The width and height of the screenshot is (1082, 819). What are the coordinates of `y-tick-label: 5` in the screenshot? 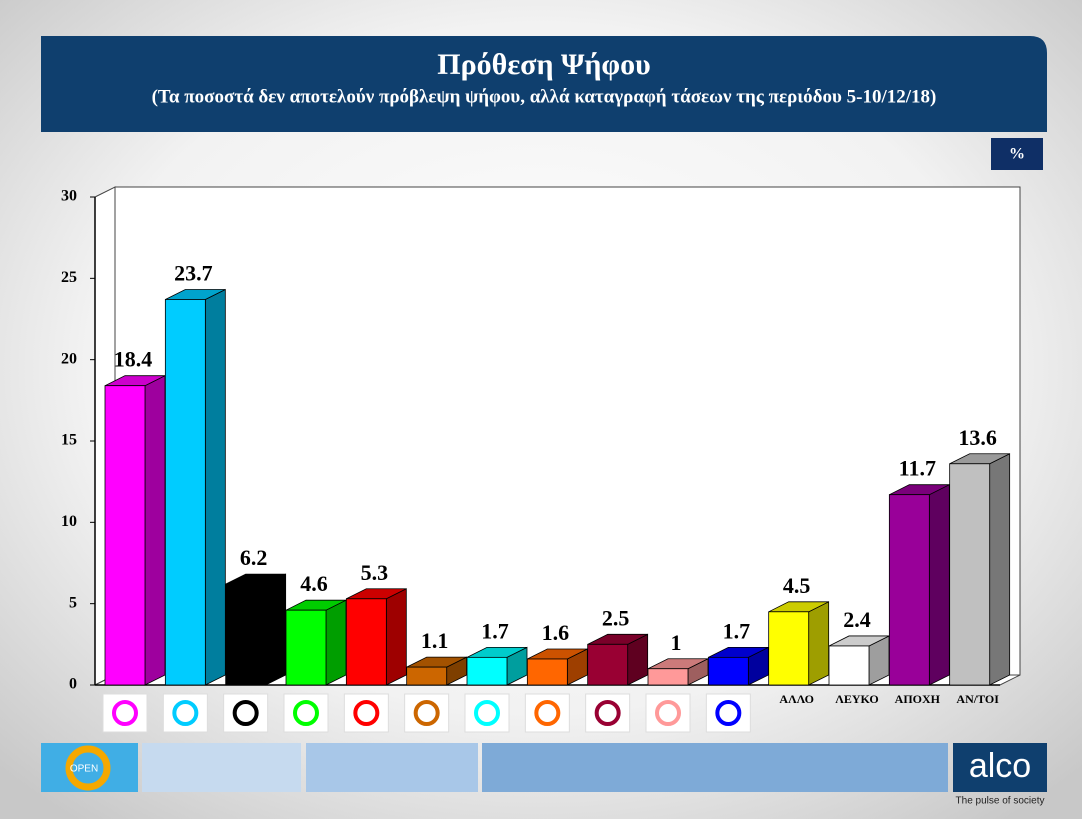 It's located at (73, 602).